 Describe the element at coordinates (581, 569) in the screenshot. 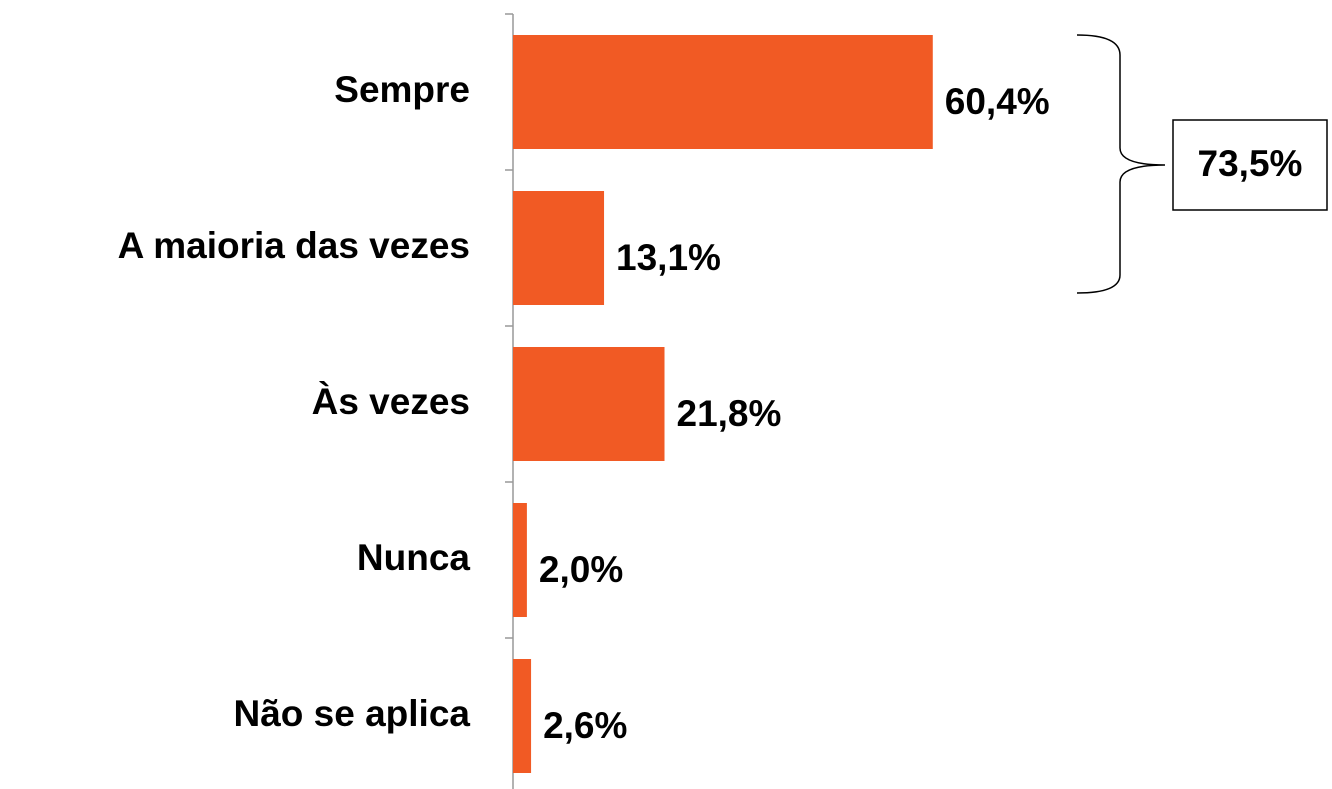

I see `value-label: 2,0%` at that location.